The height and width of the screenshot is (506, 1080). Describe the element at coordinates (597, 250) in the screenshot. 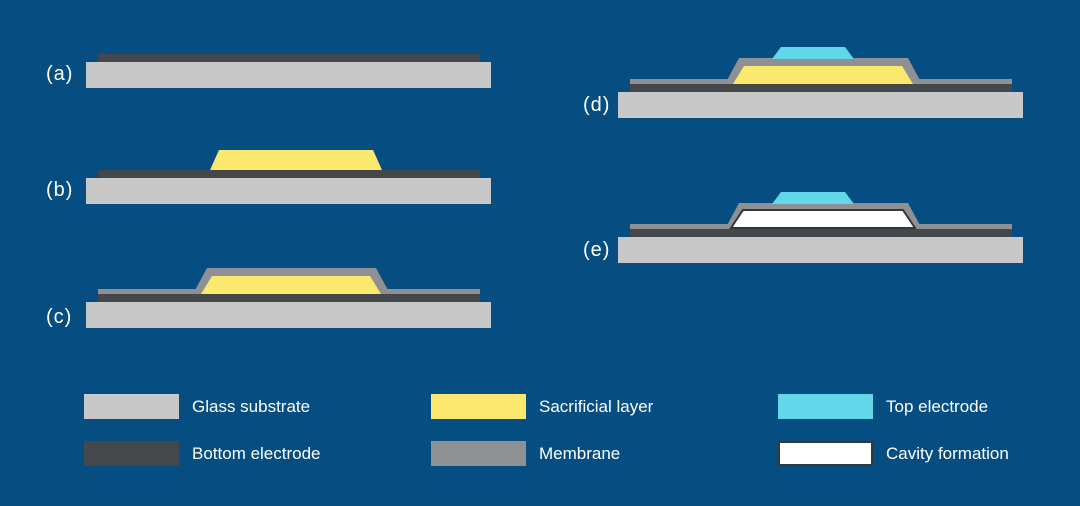

I see `step-e-label: (e)` at that location.